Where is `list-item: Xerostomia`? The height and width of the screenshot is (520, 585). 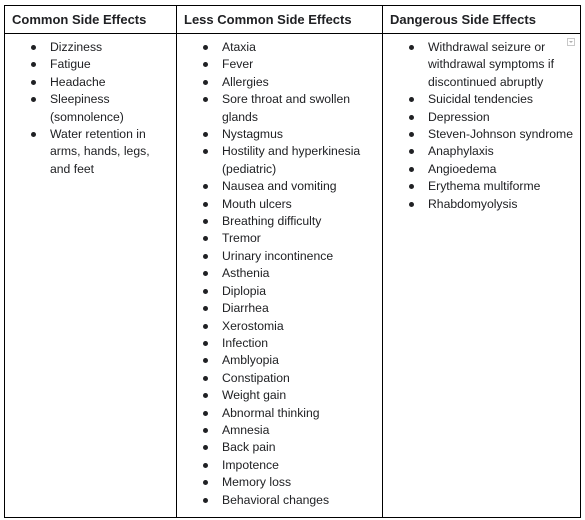
list-item: Xerostomia is located at coordinates (279, 326).